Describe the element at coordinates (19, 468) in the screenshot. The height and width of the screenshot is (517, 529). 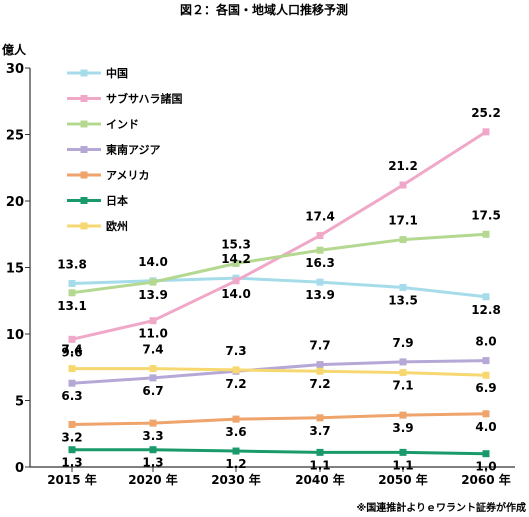
I see `y-tick-label: 0` at that location.